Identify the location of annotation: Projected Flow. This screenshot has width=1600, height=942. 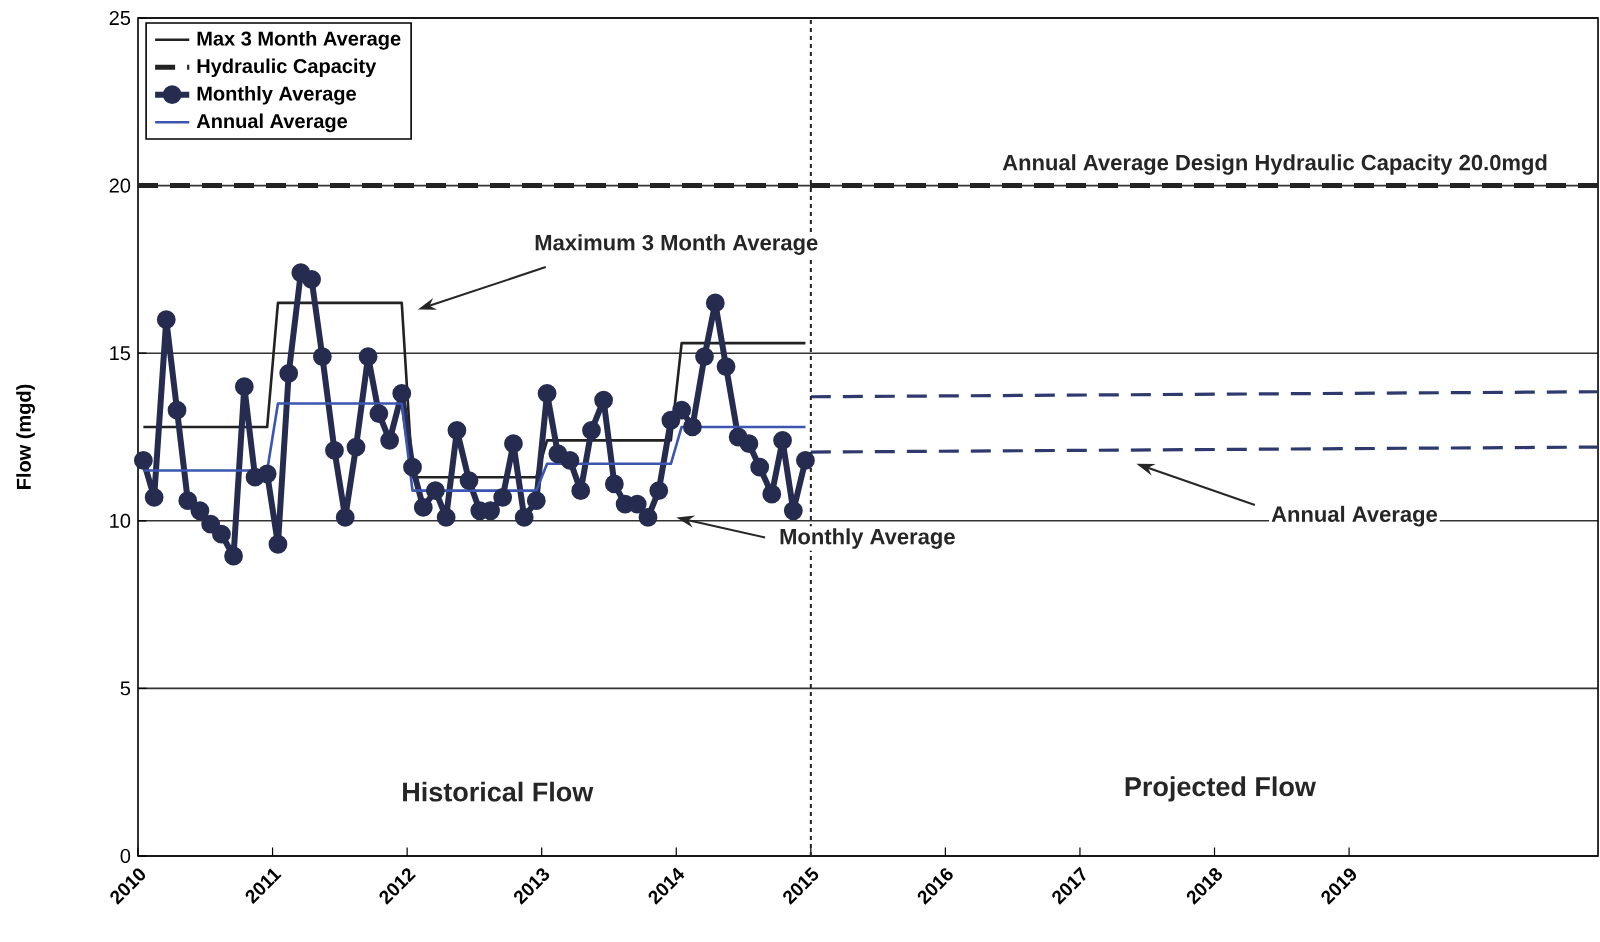
(1220, 789).